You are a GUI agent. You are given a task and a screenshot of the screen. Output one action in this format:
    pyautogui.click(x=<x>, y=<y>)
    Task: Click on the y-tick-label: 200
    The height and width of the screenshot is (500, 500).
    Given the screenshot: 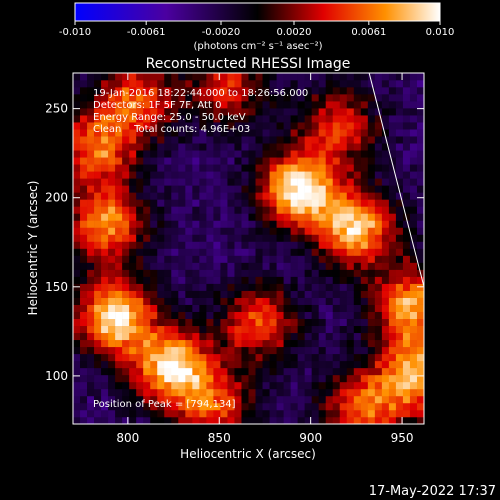 What is the action you would take?
    pyautogui.click(x=56, y=198)
    